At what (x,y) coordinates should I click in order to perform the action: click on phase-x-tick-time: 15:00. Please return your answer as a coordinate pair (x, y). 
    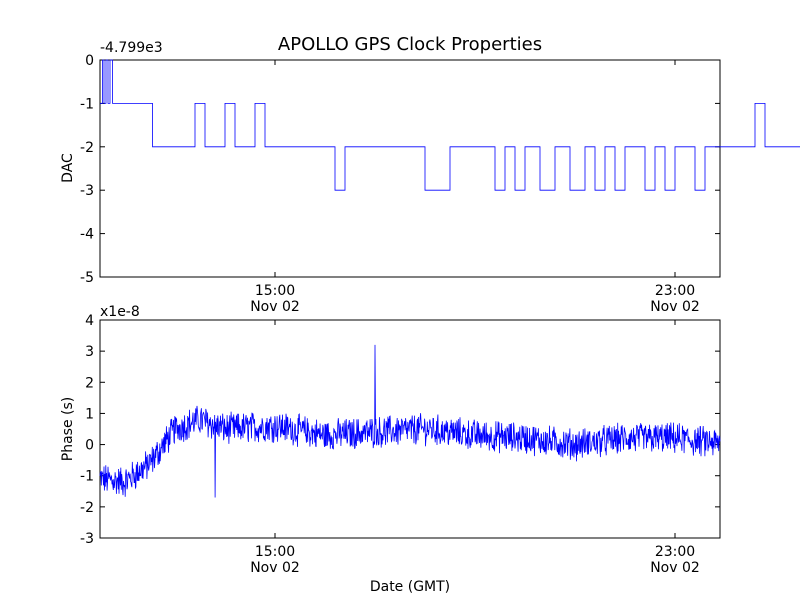
    Looking at the image, I should click on (275, 552).